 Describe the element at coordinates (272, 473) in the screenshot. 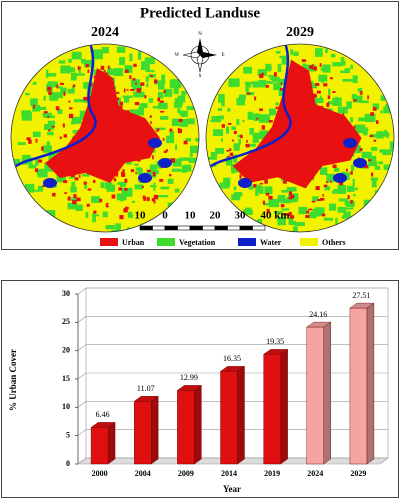

I see `x-tick-label: 2019` at that location.